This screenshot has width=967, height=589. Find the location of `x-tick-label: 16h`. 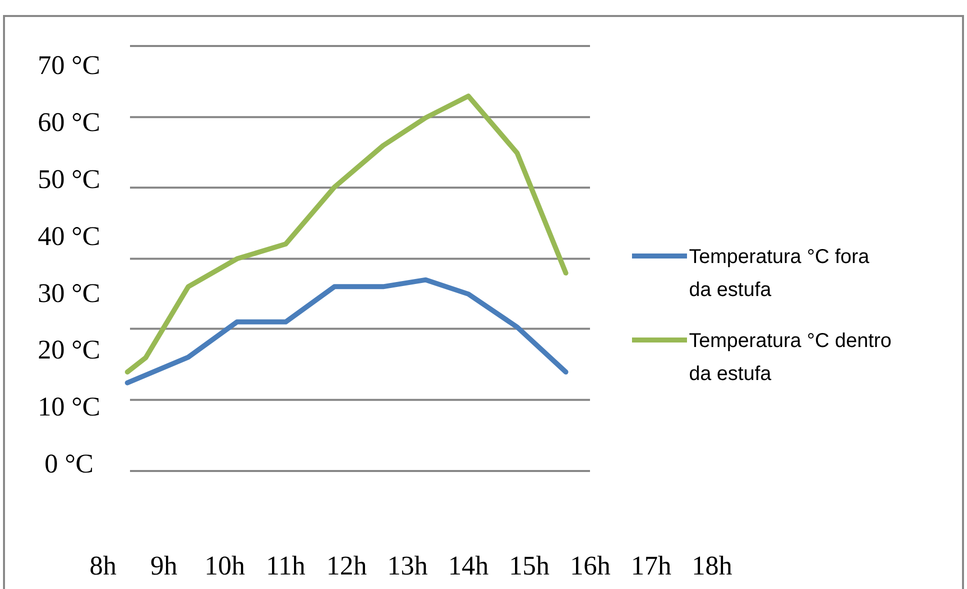

x-tick-label: 16h is located at coordinates (590, 565).